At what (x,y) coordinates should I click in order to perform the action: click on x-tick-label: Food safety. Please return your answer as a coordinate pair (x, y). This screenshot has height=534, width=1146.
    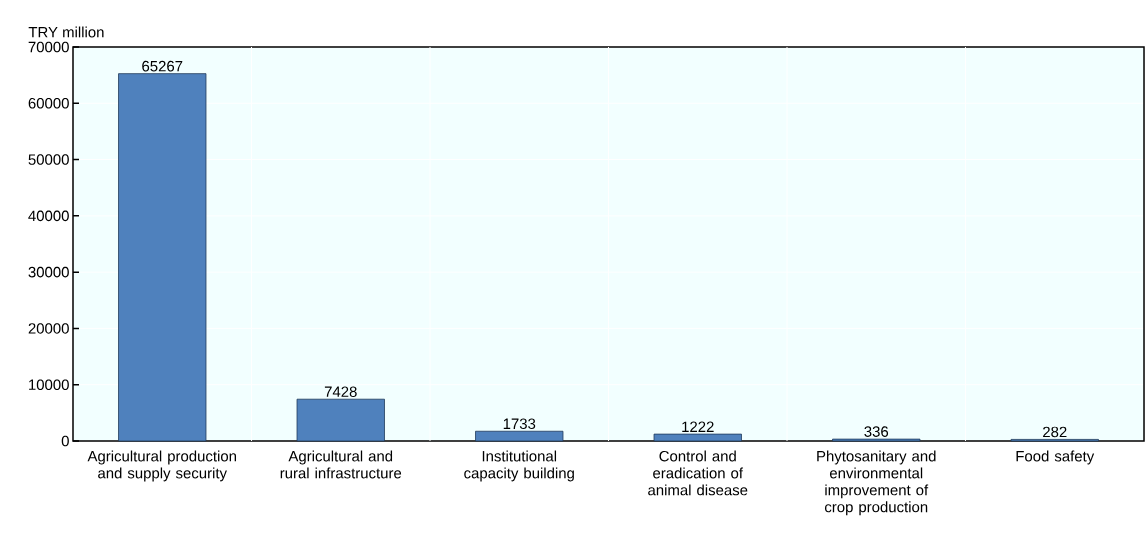
    Looking at the image, I should click on (1055, 457).